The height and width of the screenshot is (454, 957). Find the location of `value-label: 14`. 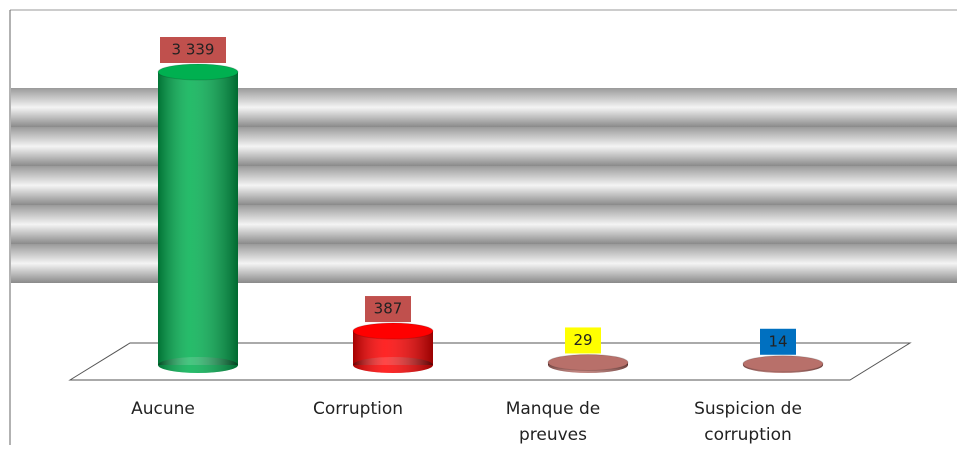

value-label: 14 is located at coordinates (777, 341).